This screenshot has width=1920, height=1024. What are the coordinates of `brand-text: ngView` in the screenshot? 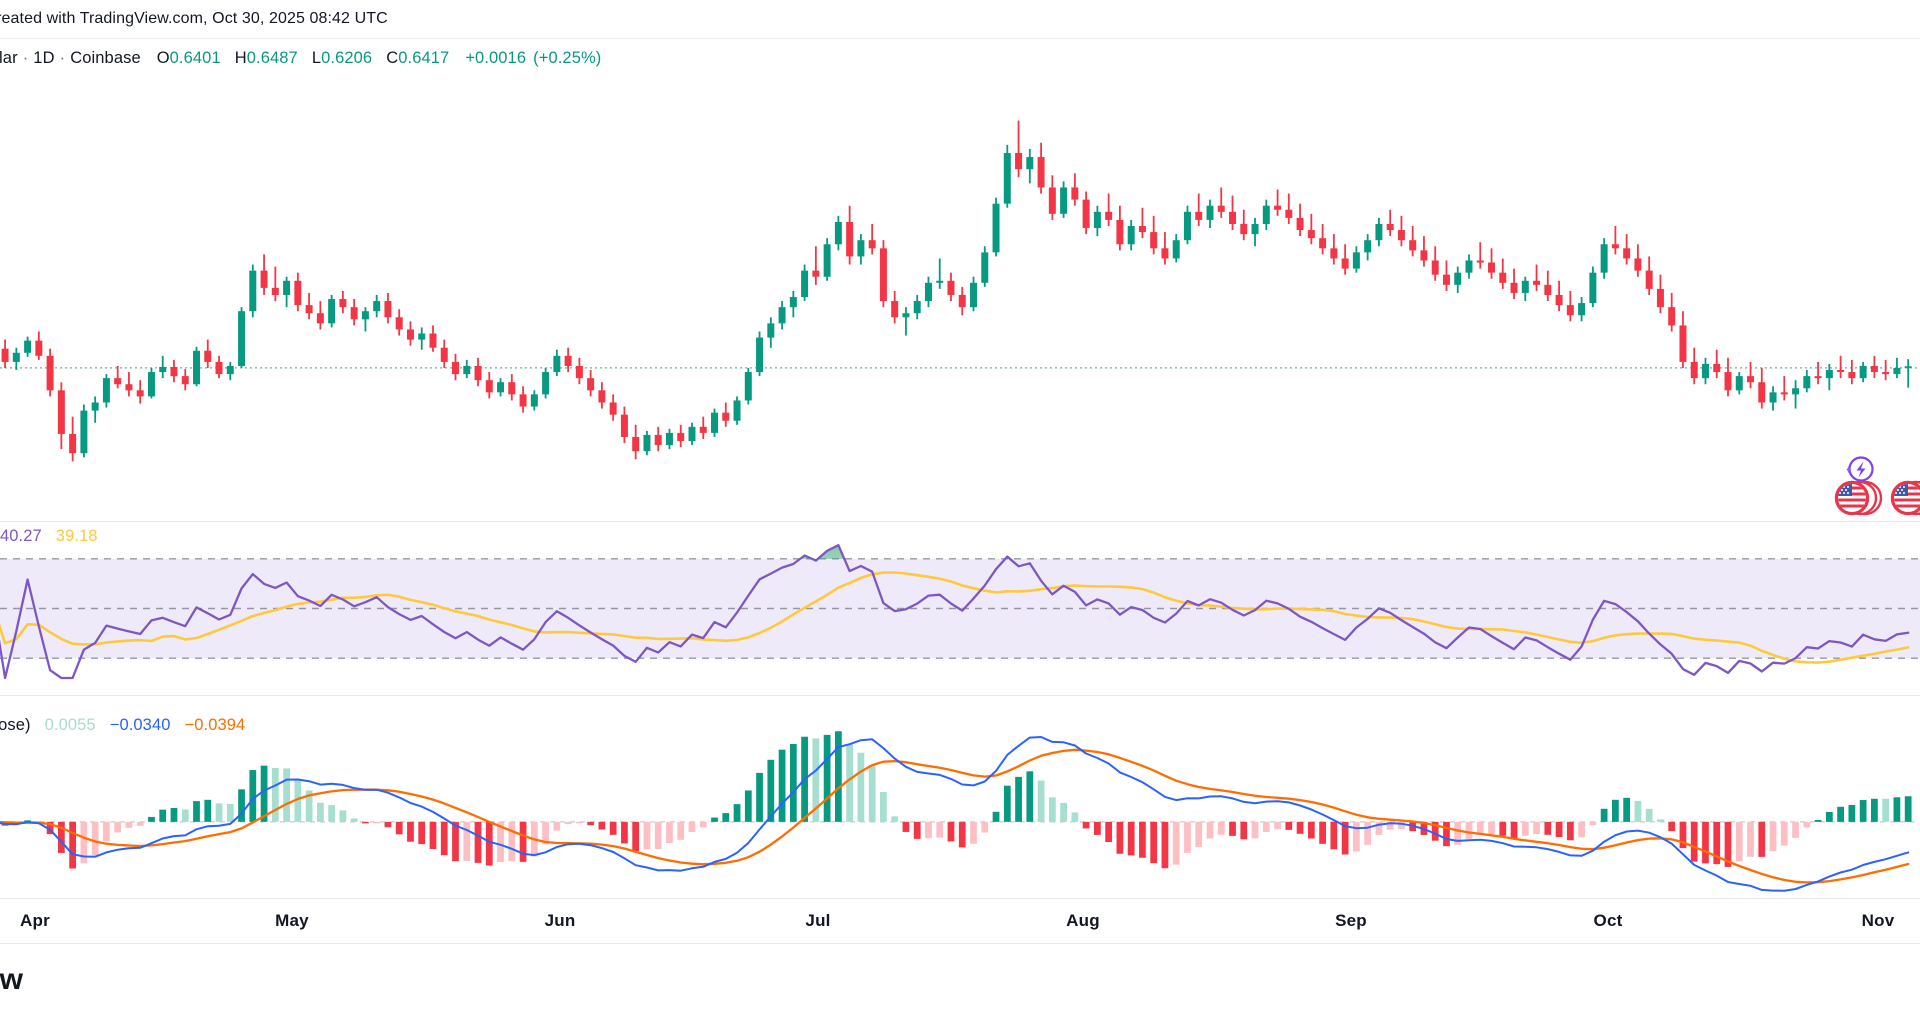 It's located at (11, 979).